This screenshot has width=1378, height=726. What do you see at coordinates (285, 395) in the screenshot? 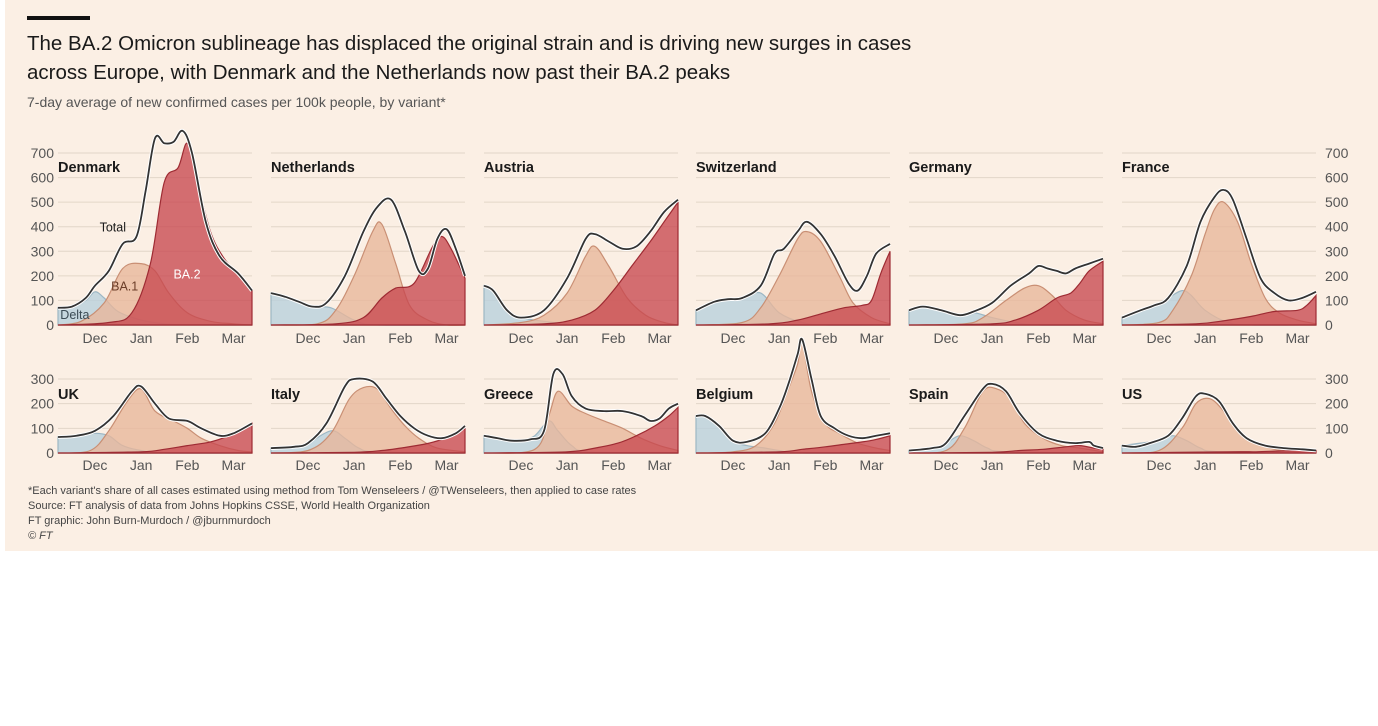
I see `panel-title: Italy` at bounding box center [285, 395].